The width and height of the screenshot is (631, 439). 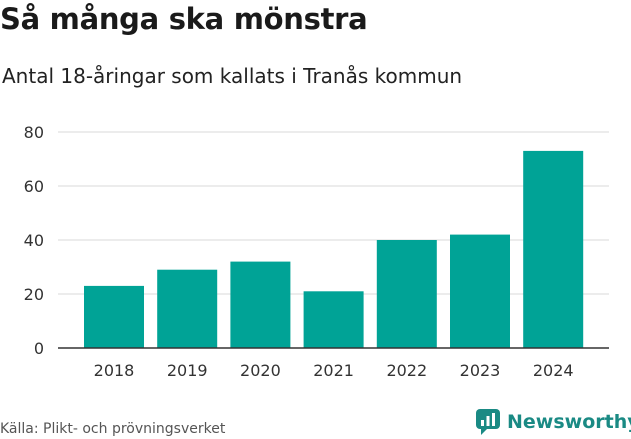 I want to click on x-tick-label: 2022, so click(x=406, y=370).